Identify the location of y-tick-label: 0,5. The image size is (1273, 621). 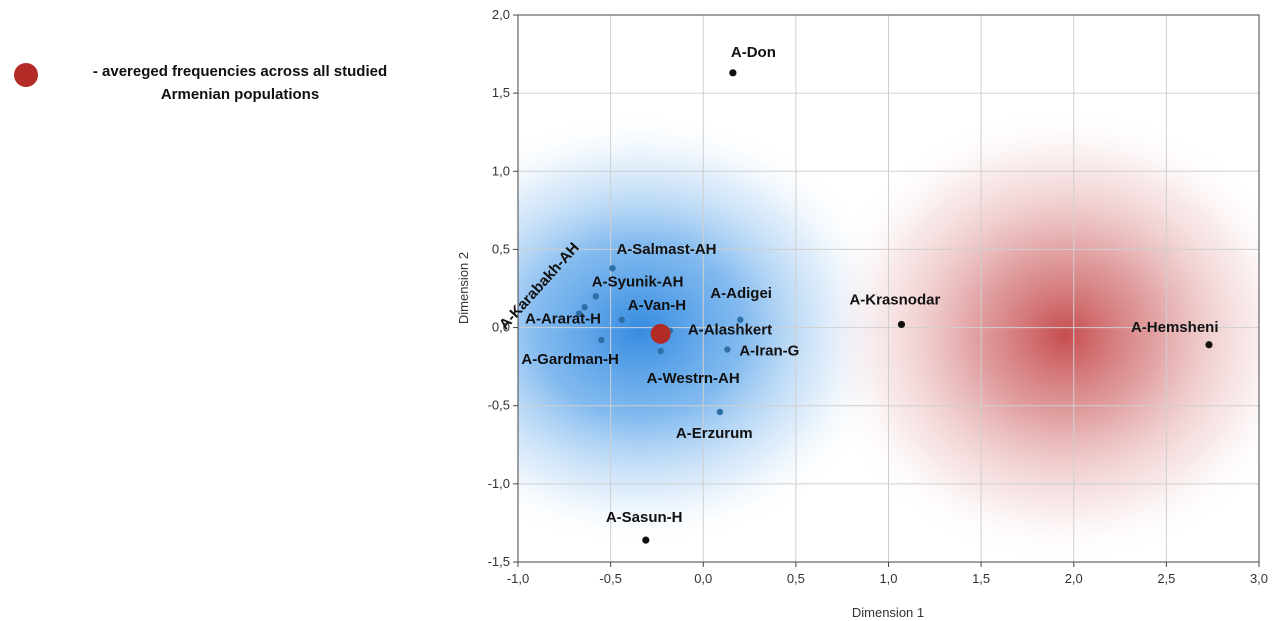
(501, 248).